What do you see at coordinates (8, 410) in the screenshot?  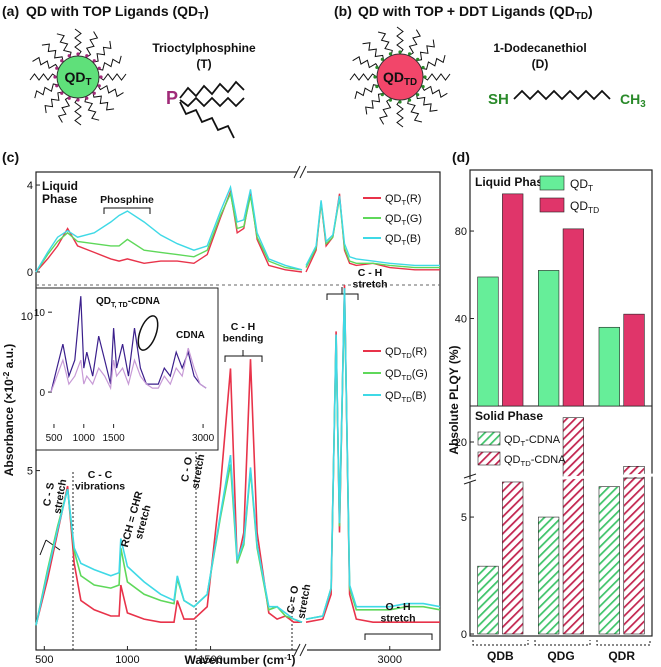 I see `y-axis-label: Absorbance (×10-2 a.u.)` at bounding box center [8, 410].